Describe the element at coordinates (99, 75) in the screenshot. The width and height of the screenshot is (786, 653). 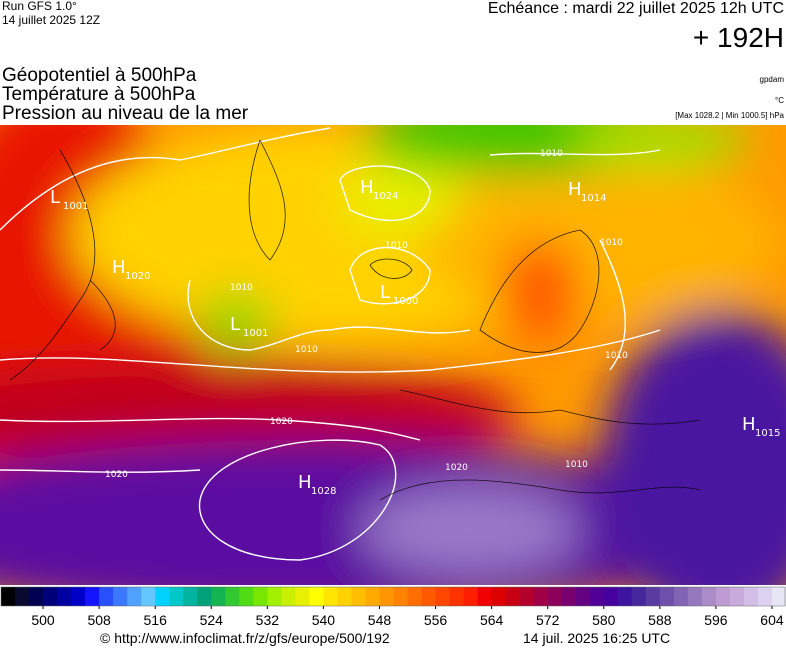
I see `field-name: Géopotentiel à 500hPa` at that location.